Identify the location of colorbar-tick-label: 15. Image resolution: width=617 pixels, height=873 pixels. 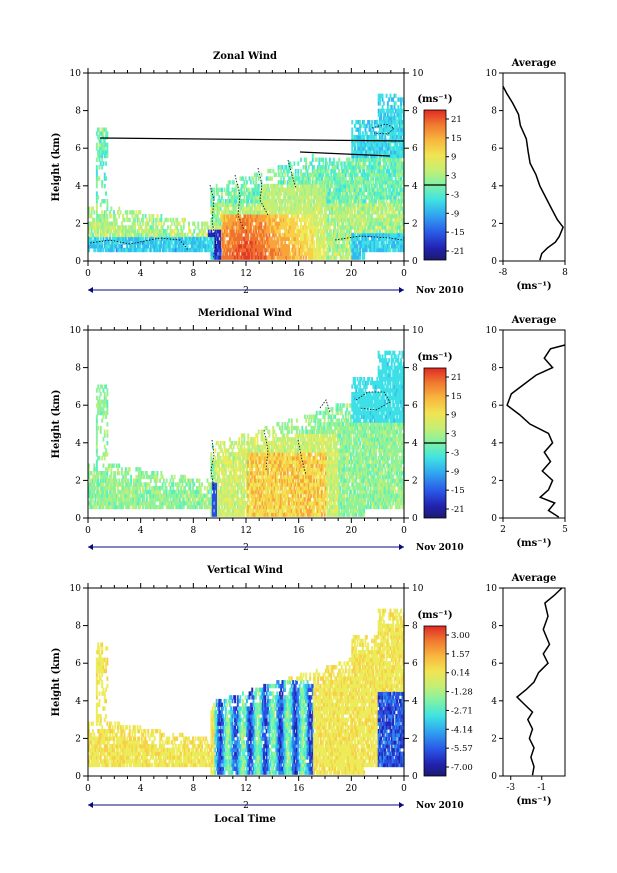
(456, 139).